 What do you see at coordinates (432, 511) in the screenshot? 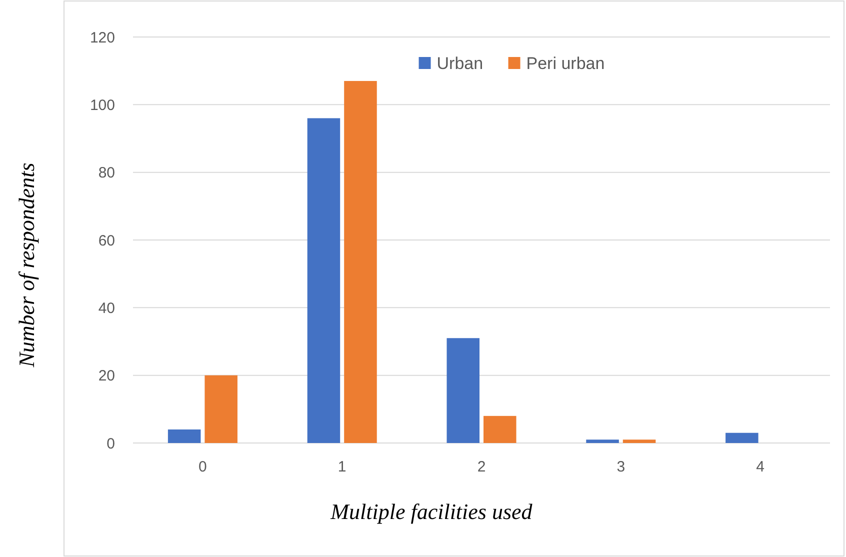
I see `x-axis-title: Multiple facilities used` at bounding box center [432, 511].